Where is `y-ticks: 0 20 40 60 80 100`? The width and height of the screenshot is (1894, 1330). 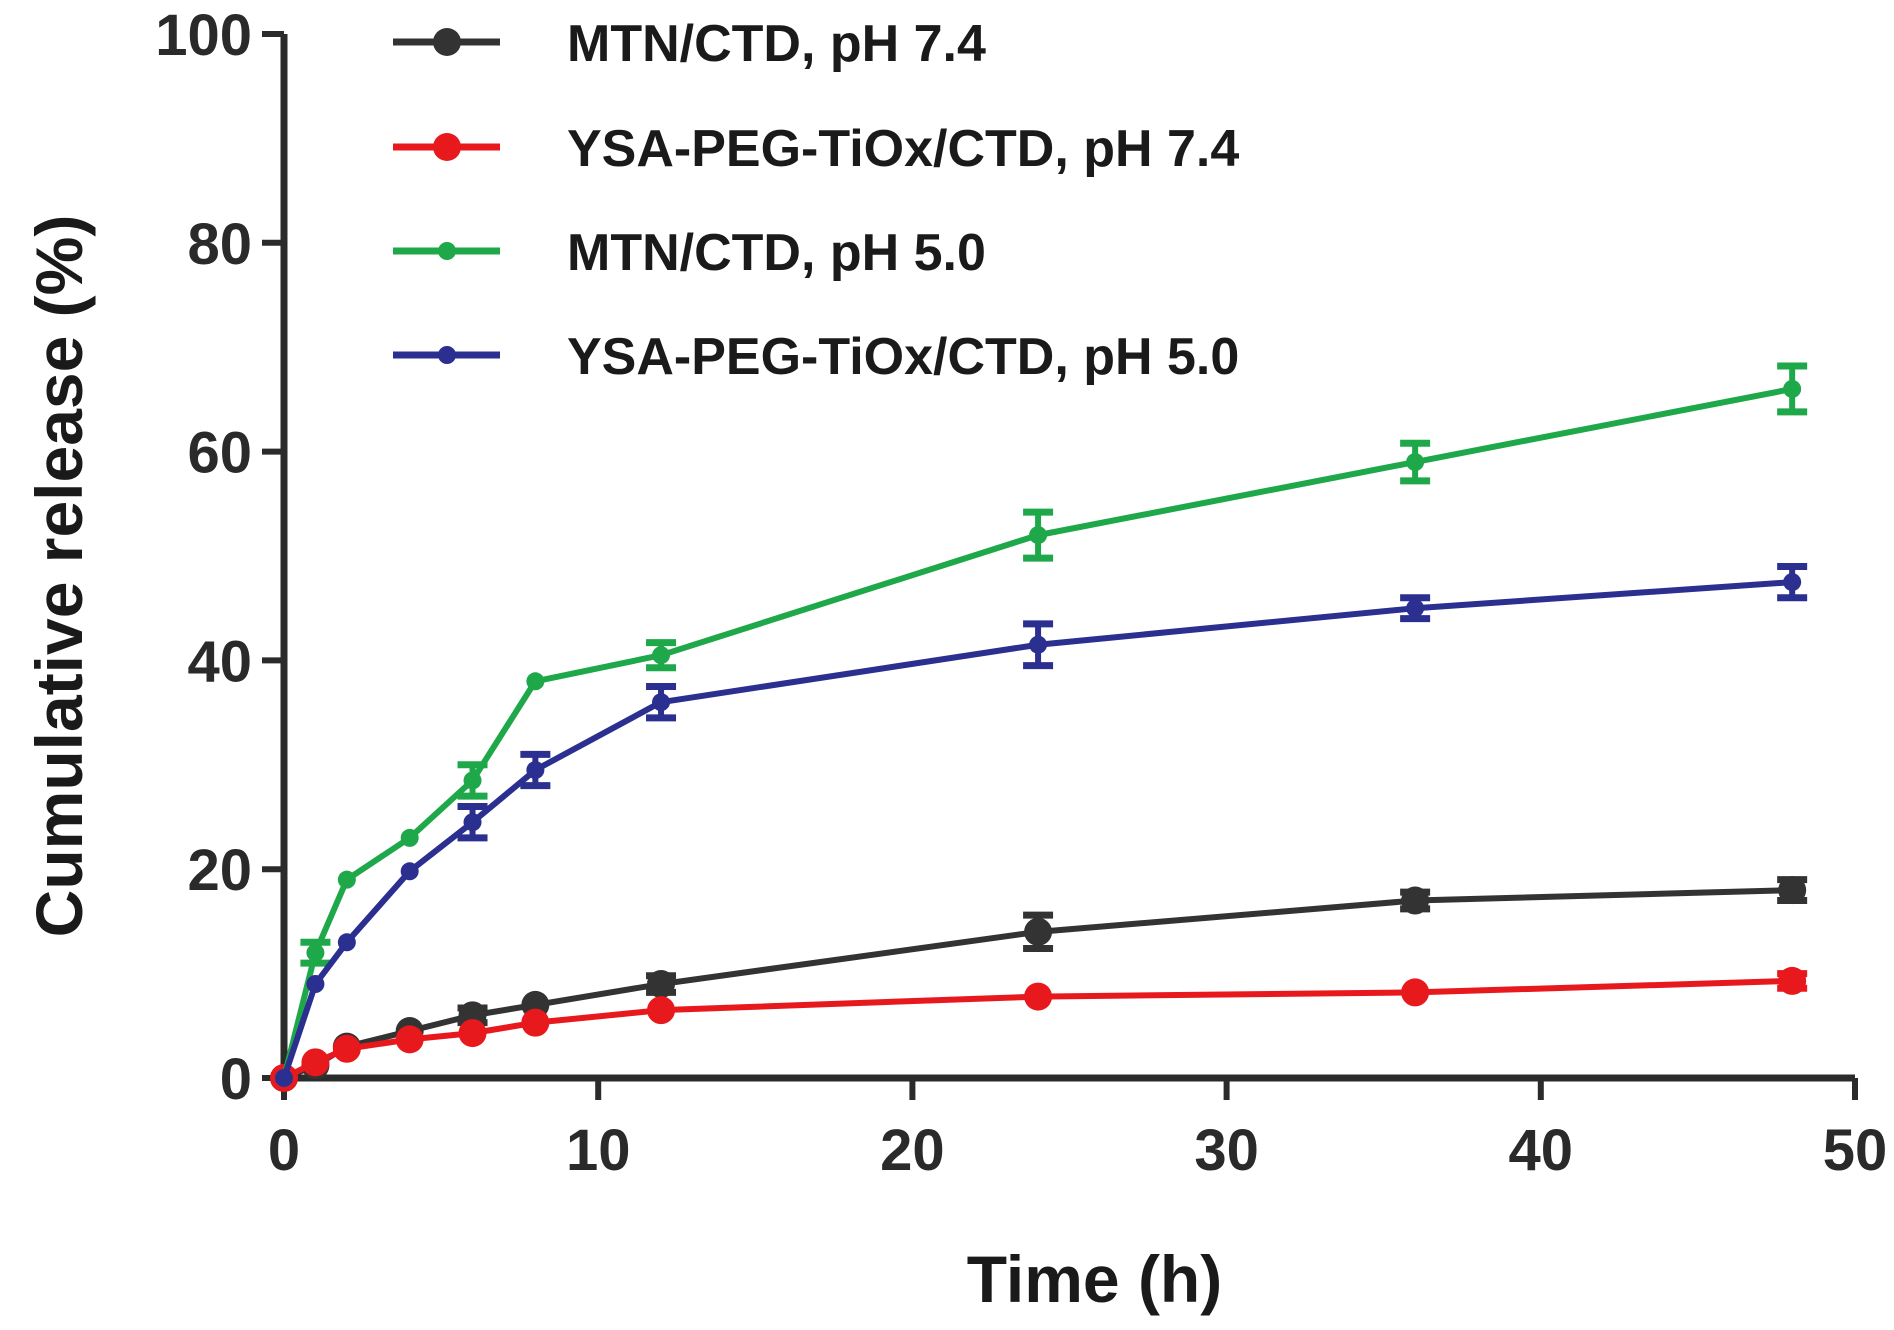
y-ticks: 0 20 40 60 80 100 is located at coordinates (219, 557).